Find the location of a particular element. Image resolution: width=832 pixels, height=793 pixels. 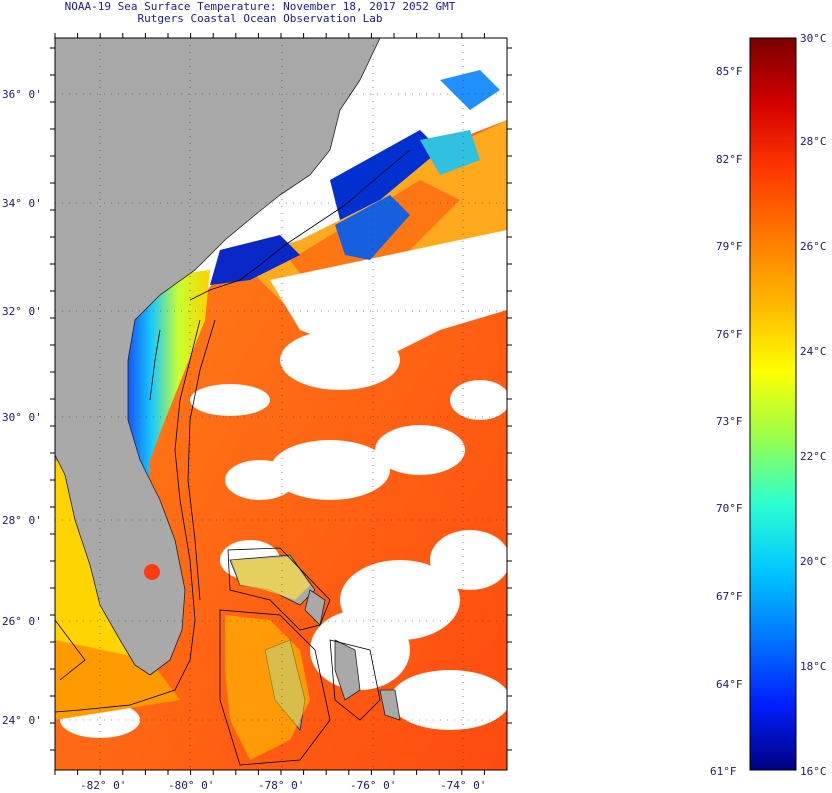

celsius-label: 28°C is located at coordinates (813, 141).